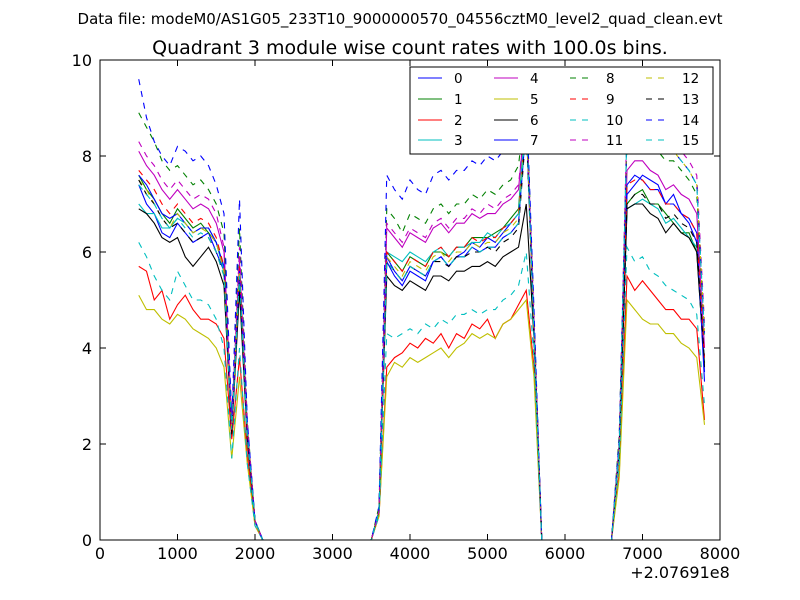  Describe the element at coordinates (614, 141) in the screenshot. I see `legend-label-11: 11` at that location.